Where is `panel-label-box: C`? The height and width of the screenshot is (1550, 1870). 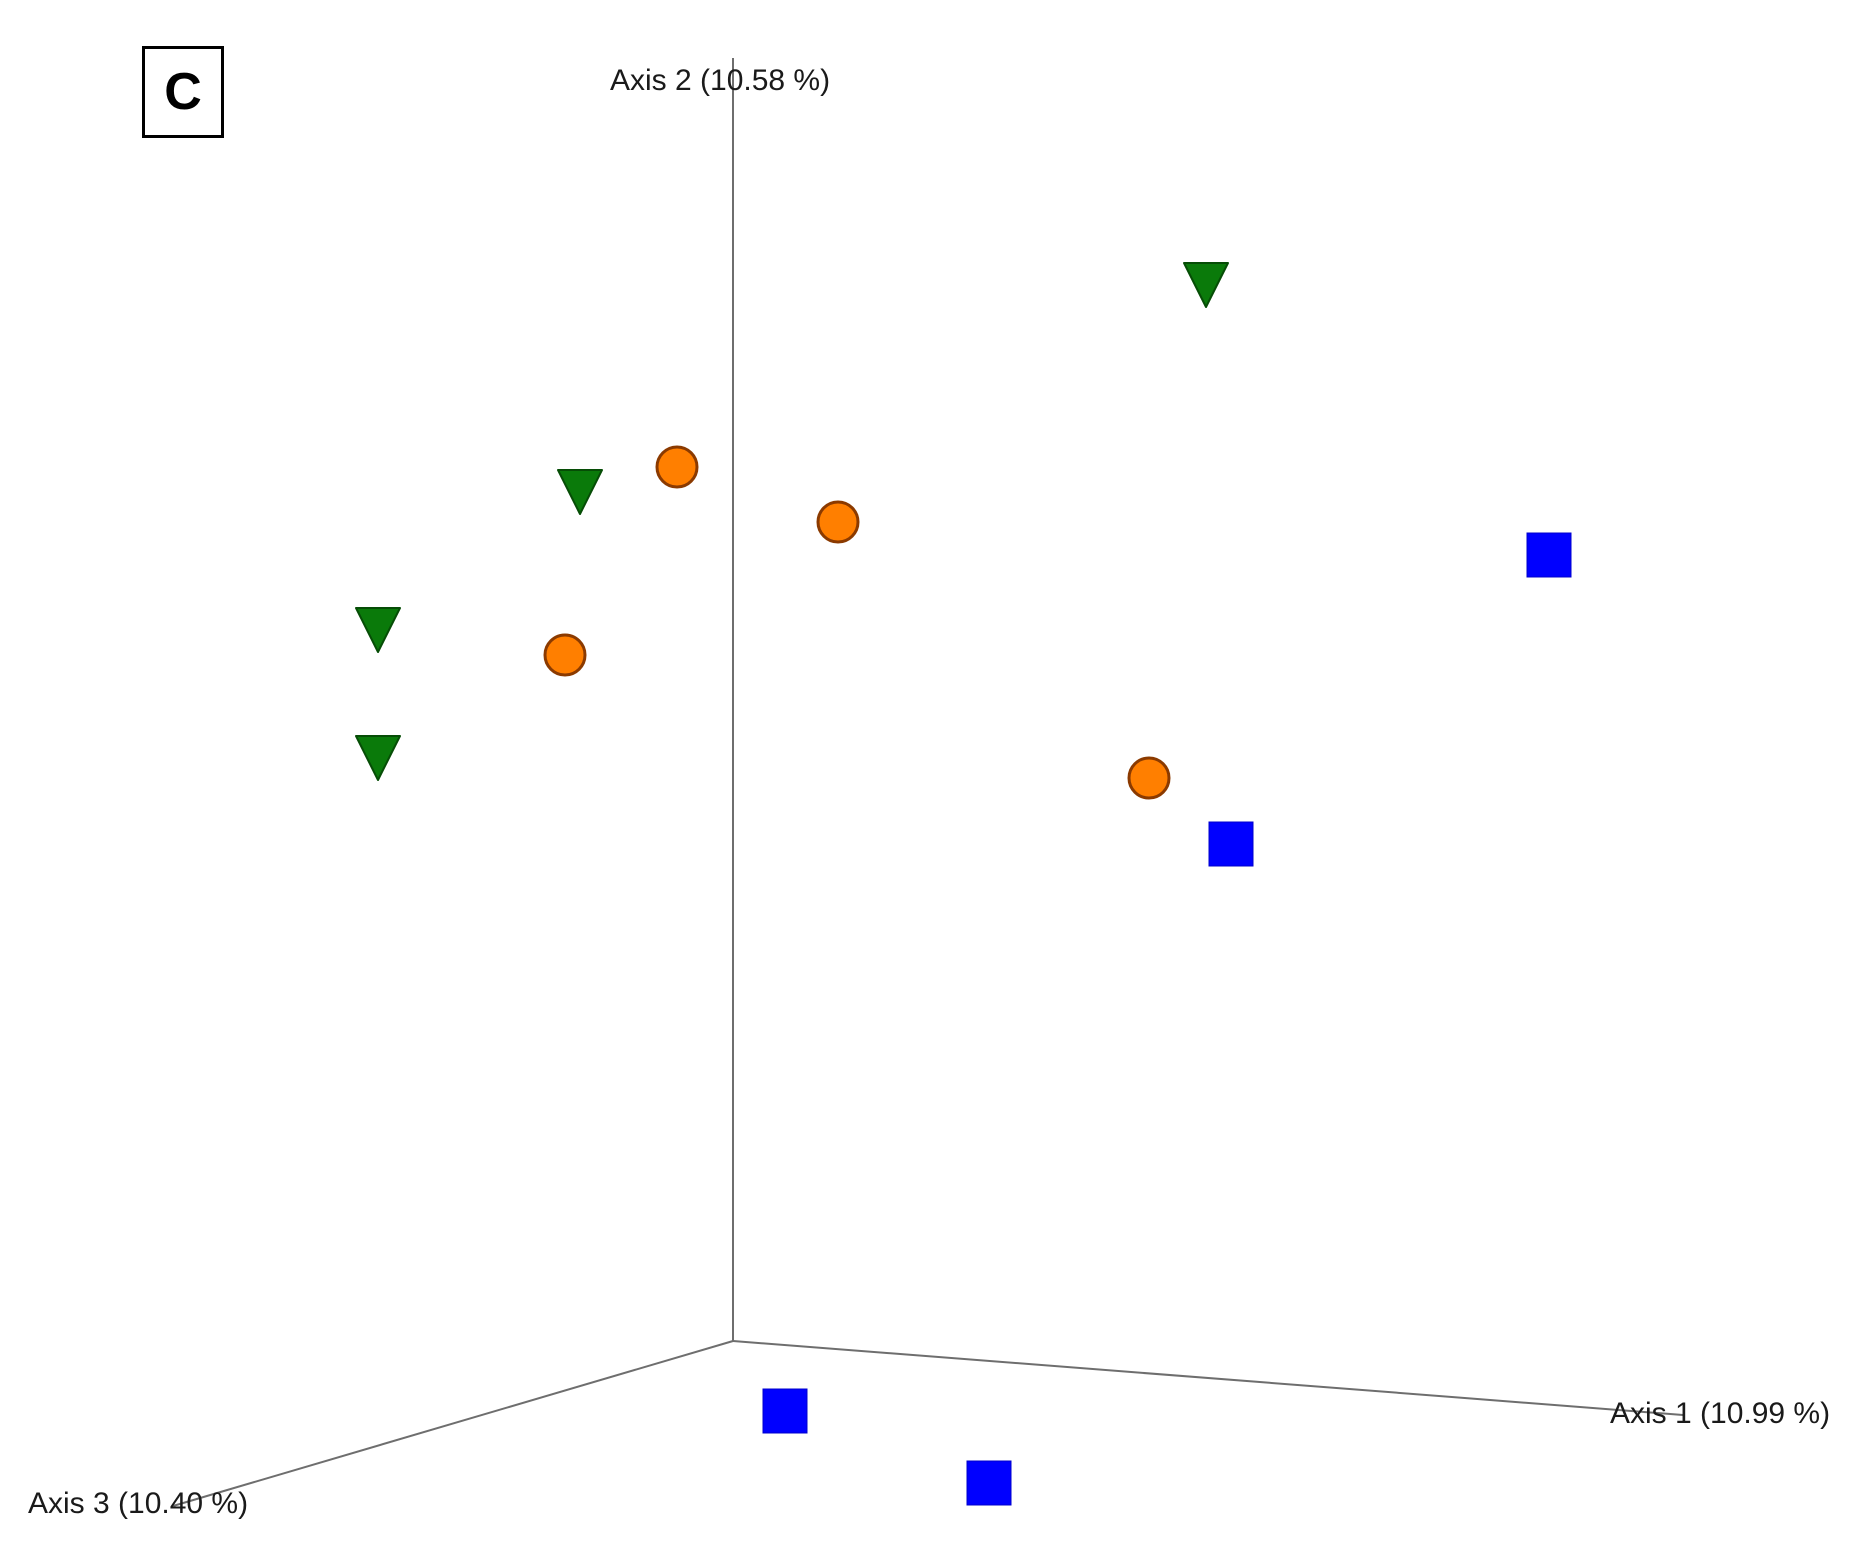 panel-label-box: C is located at coordinates (183, 92).